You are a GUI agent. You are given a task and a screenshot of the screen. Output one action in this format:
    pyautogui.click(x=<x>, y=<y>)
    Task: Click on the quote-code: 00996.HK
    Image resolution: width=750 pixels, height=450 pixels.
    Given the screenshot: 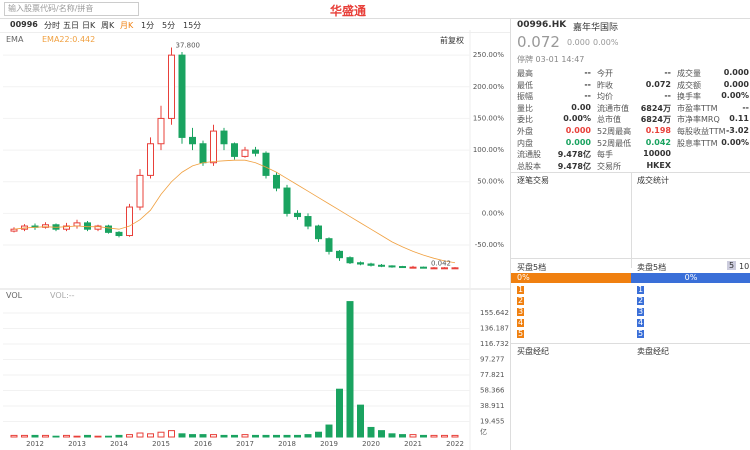 What is the action you would take?
    pyautogui.click(x=542, y=25)
    